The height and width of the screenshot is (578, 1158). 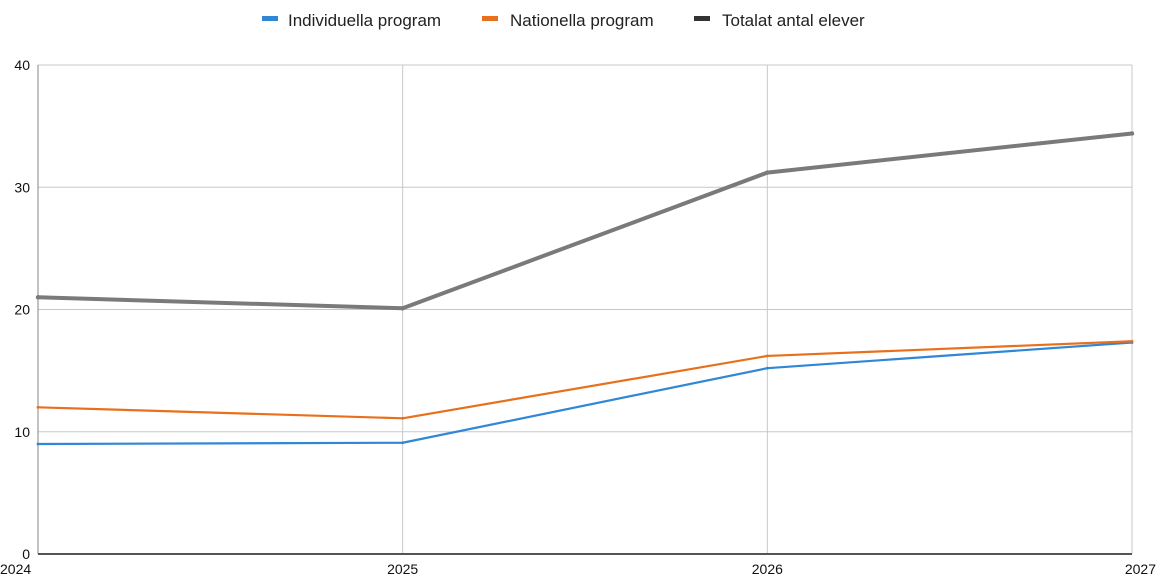 What do you see at coordinates (702, 18) in the screenshot?
I see `legend-swatch-totalt` at bounding box center [702, 18].